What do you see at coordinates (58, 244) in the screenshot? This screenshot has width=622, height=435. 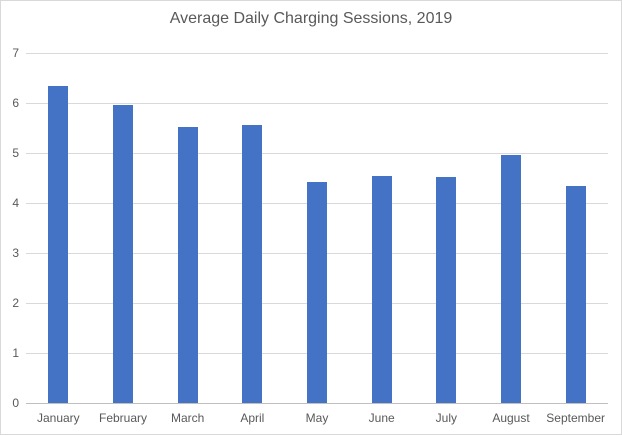 I see `bar-january` at bounding box center [58, 244].